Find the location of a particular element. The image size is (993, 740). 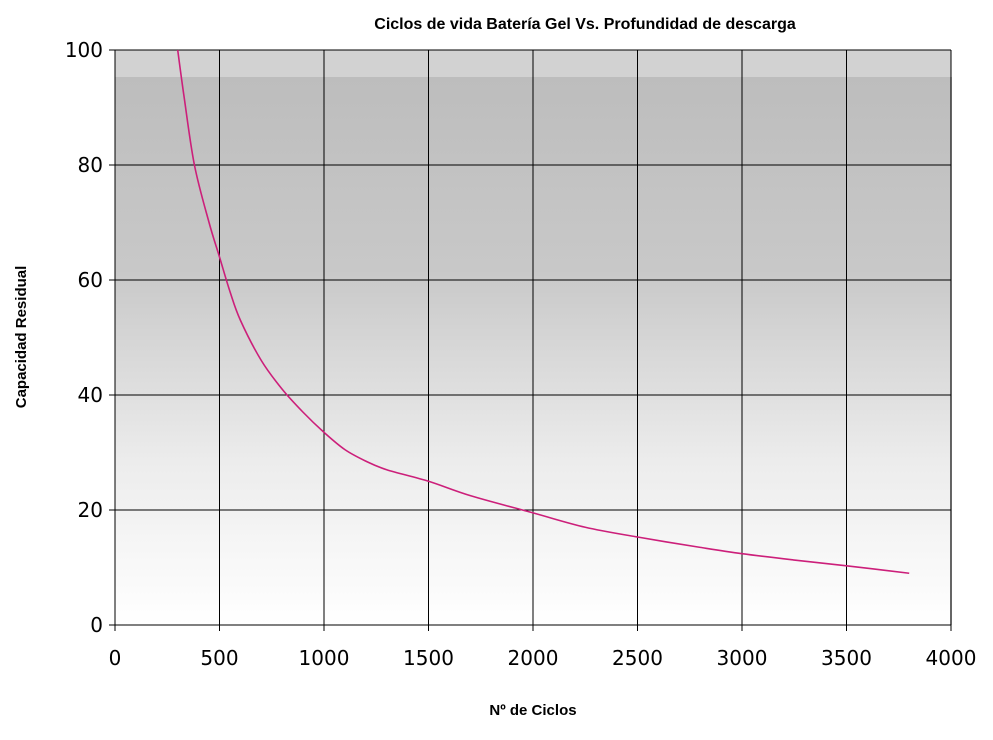

y-tick-label: 20 is located at coordinates (90, 510).